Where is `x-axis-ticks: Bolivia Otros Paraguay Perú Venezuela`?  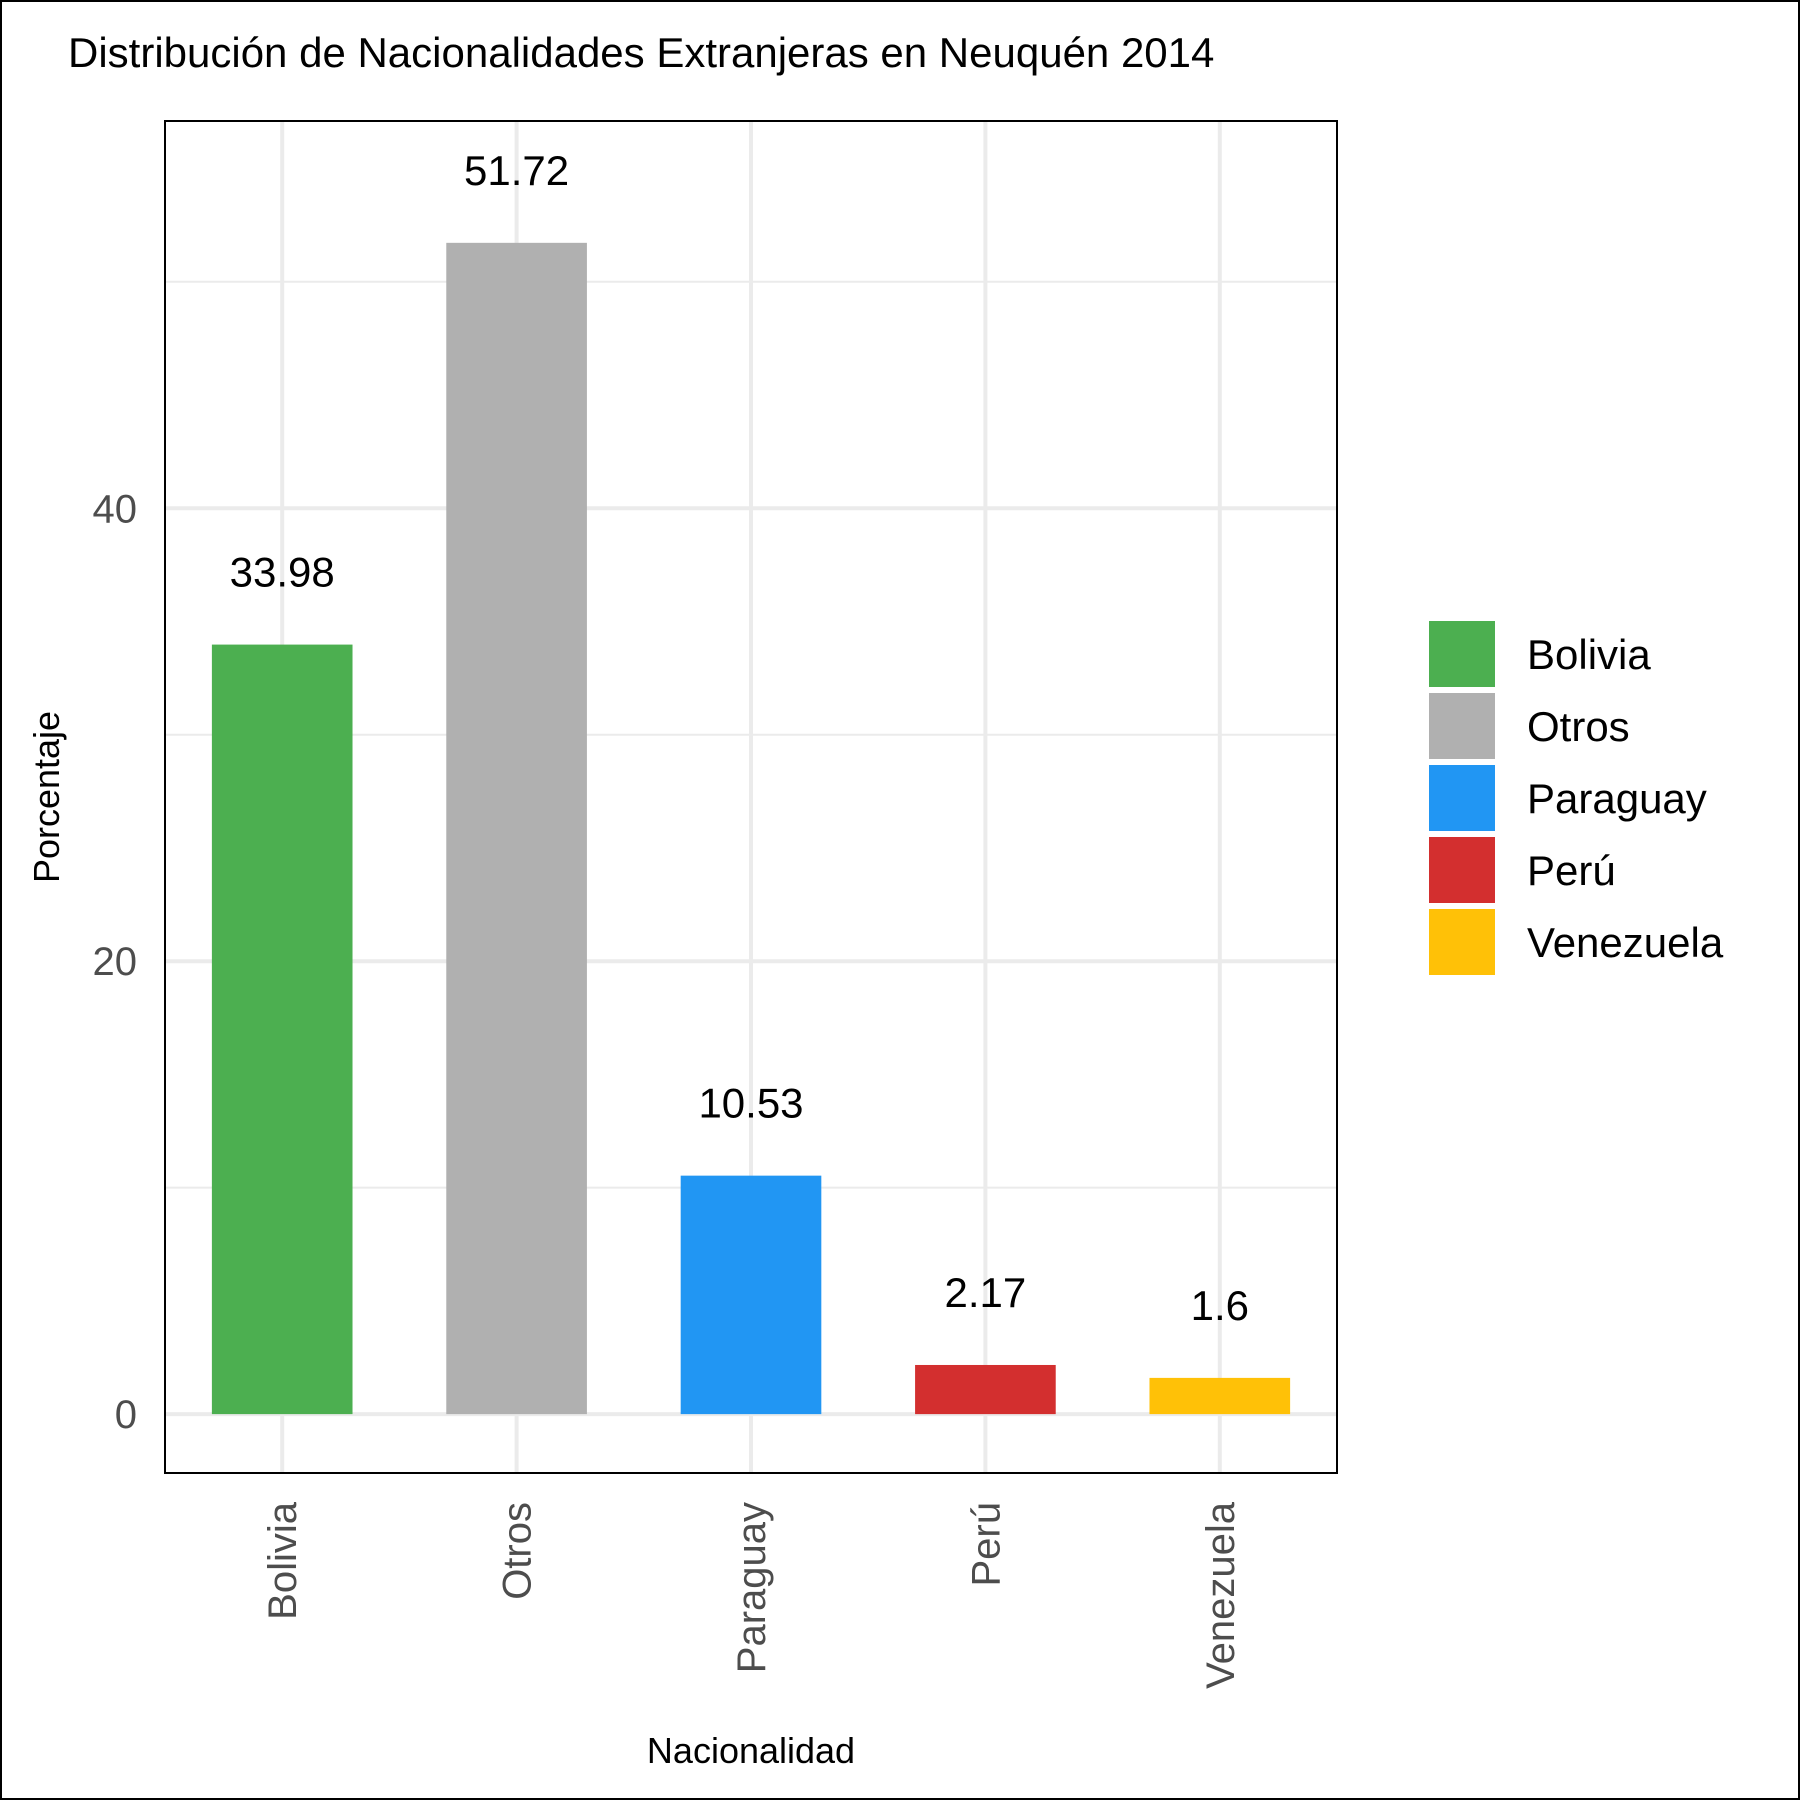 x-axis-ticks: Bolivia Otros Paraguay Perú Venezuela is located at coordinates (752, 1595).